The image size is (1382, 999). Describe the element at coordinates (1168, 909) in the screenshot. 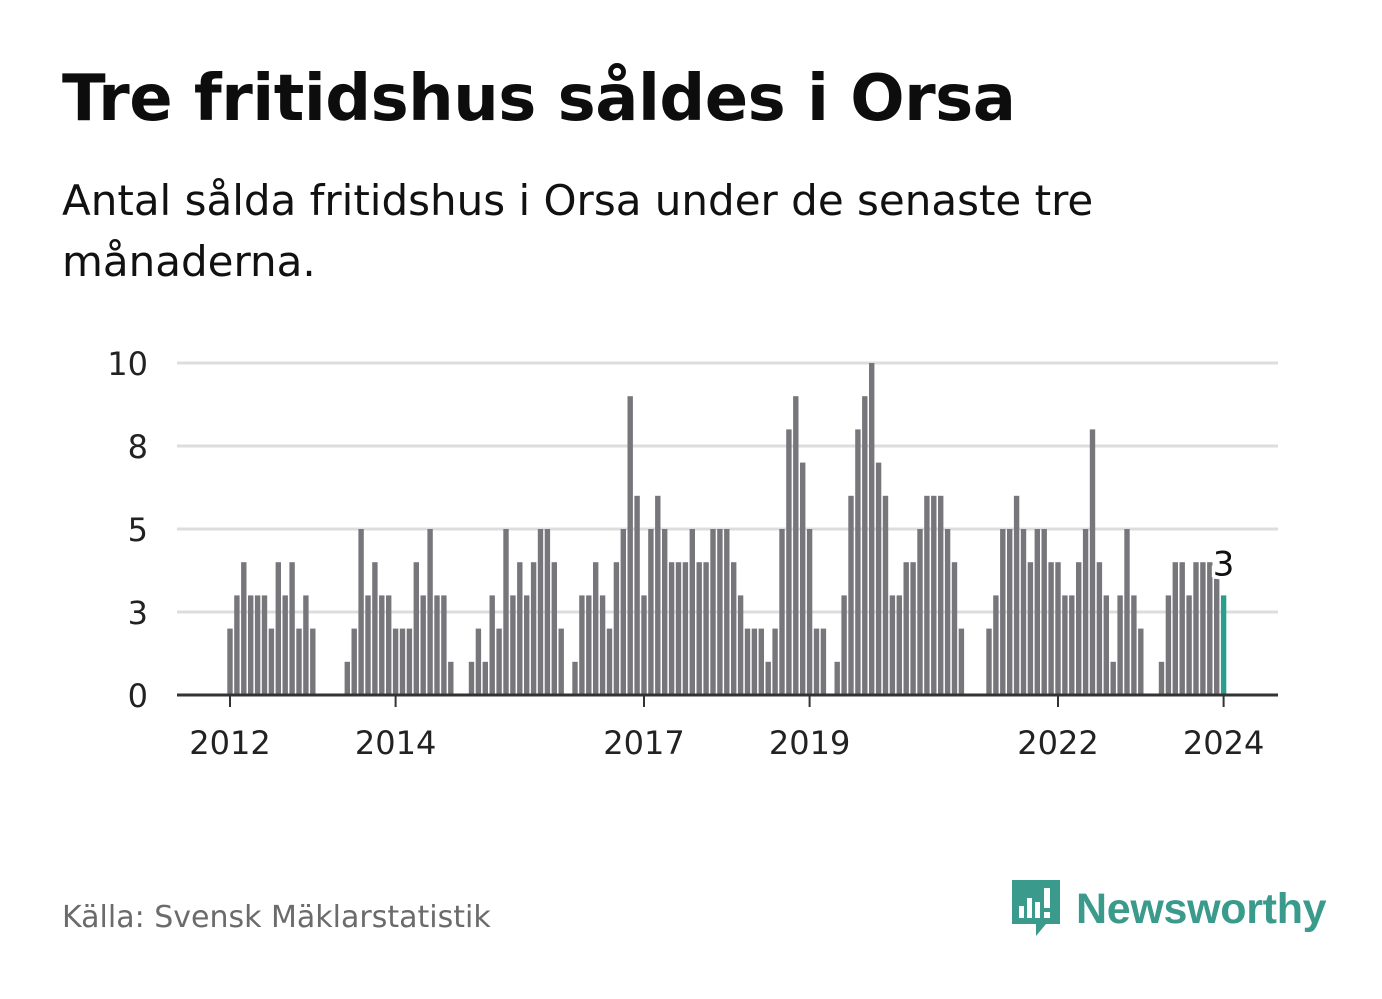

I see `newsworthy-logo: Newsworthy` at that location.